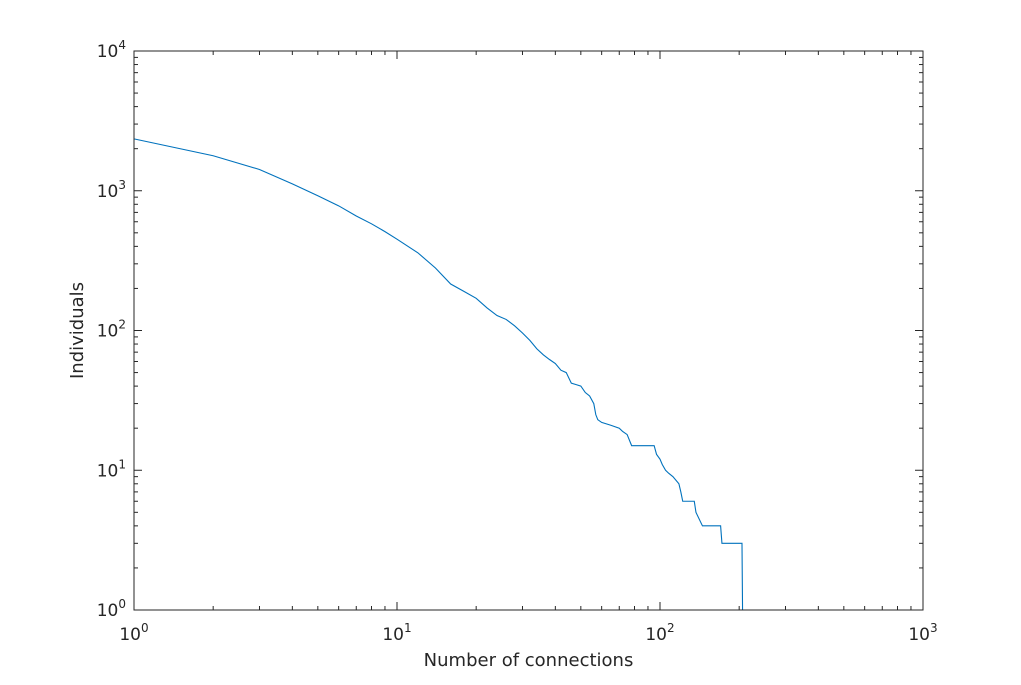  What do you see at coordinates (529, 660) in the screenshot?
I see `x-axis-label: Number of connections` at bounding box center [529, 660].